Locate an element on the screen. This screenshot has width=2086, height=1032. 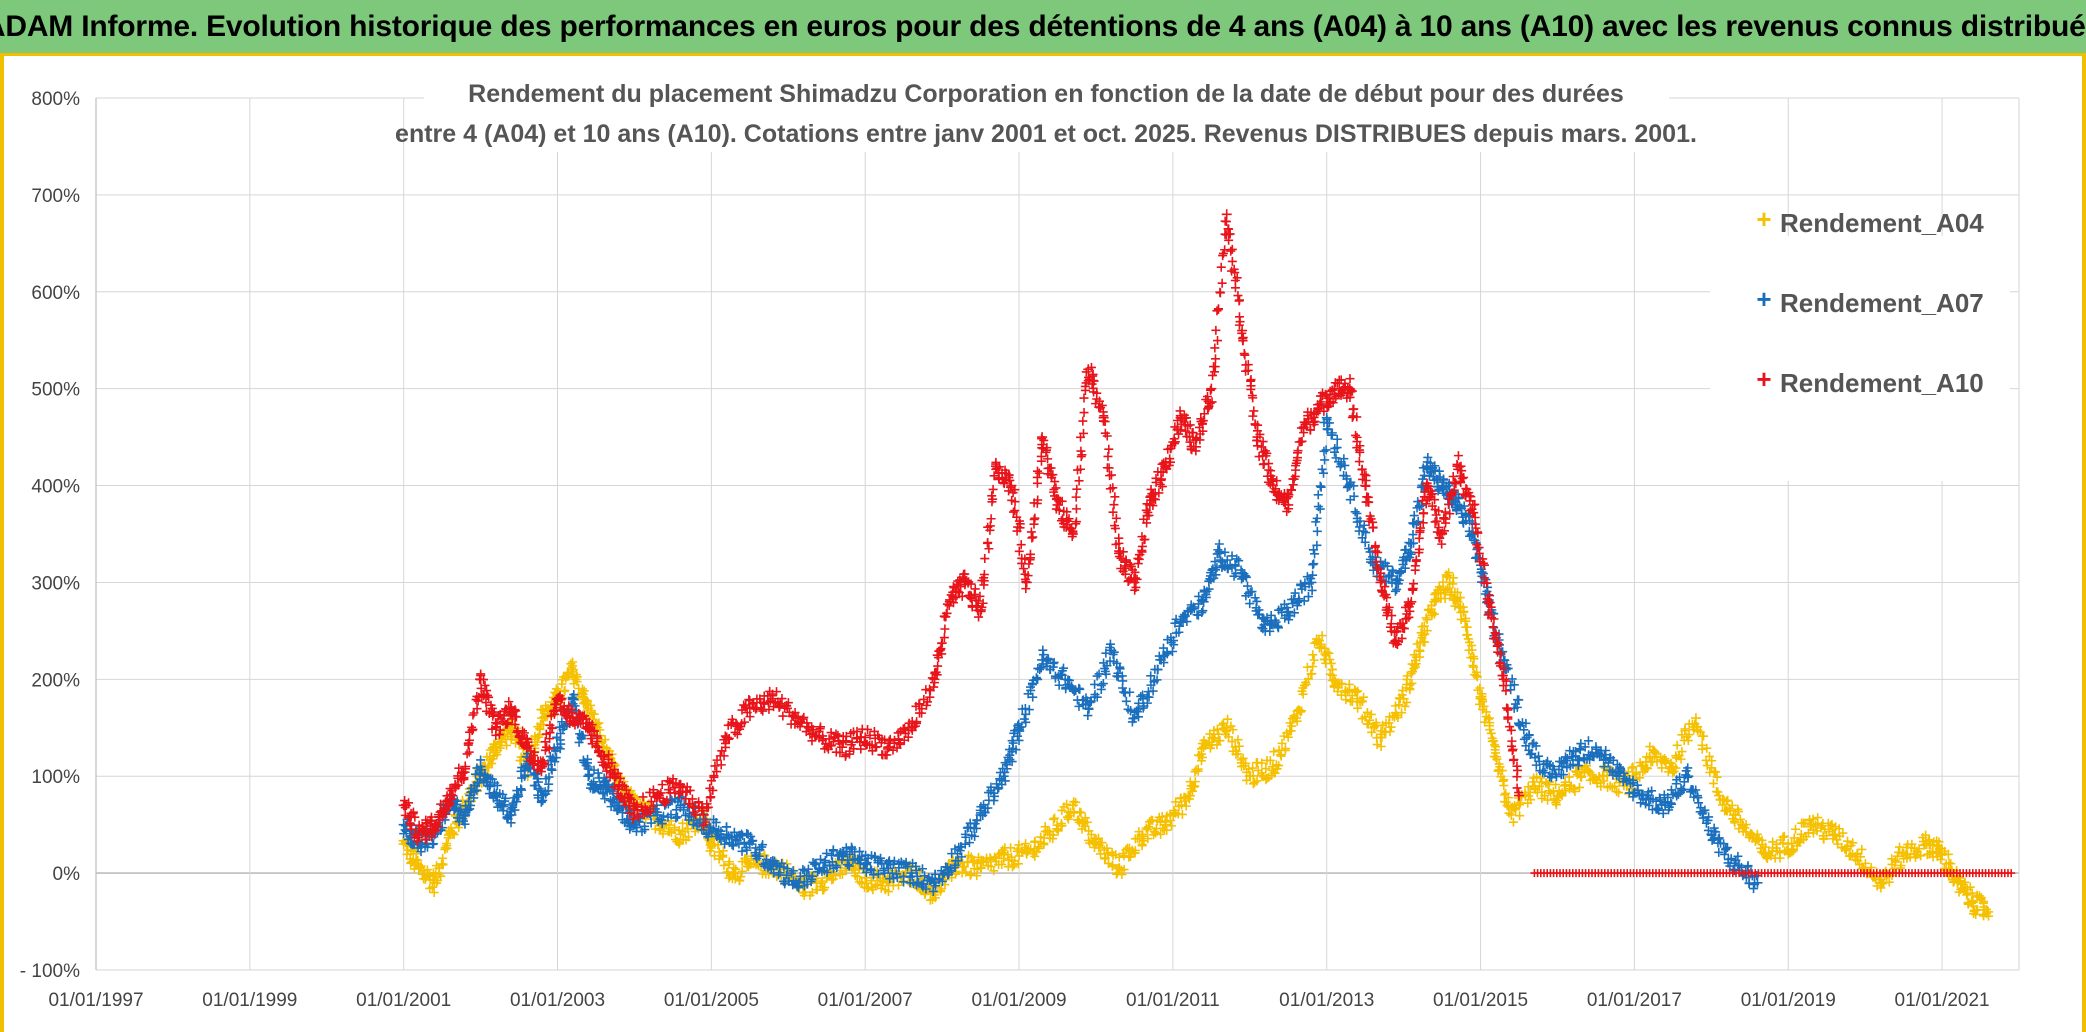
x-tick-label: 01/01/2019 is located at coordinates (1788, 1000).